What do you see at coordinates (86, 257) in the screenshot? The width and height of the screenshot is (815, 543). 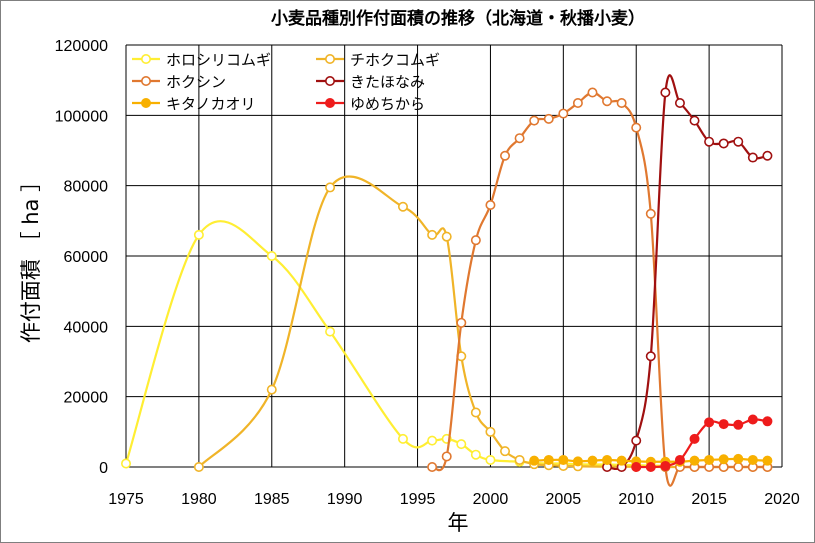 I see `y-tick-label: 60000` at bounding box center [86, 257].